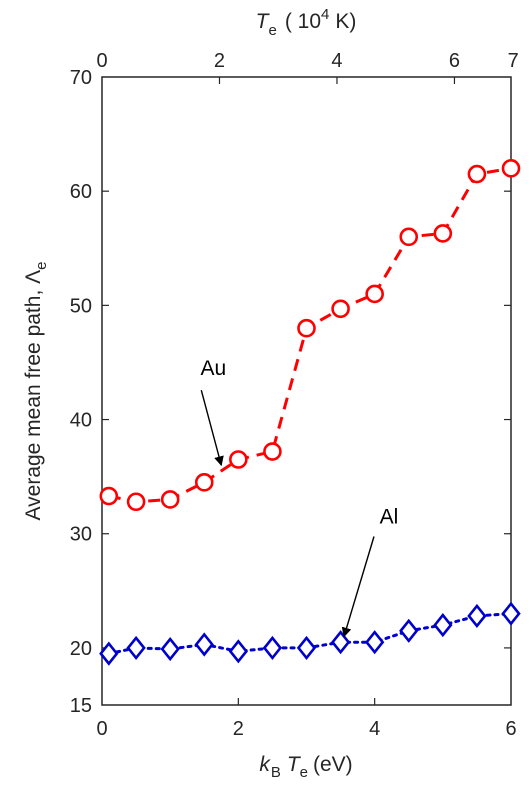  What do you see at coordinates (81, 706) in the screenshot?
I see `y-tick-label: 15` at bounding box center [81, 706].